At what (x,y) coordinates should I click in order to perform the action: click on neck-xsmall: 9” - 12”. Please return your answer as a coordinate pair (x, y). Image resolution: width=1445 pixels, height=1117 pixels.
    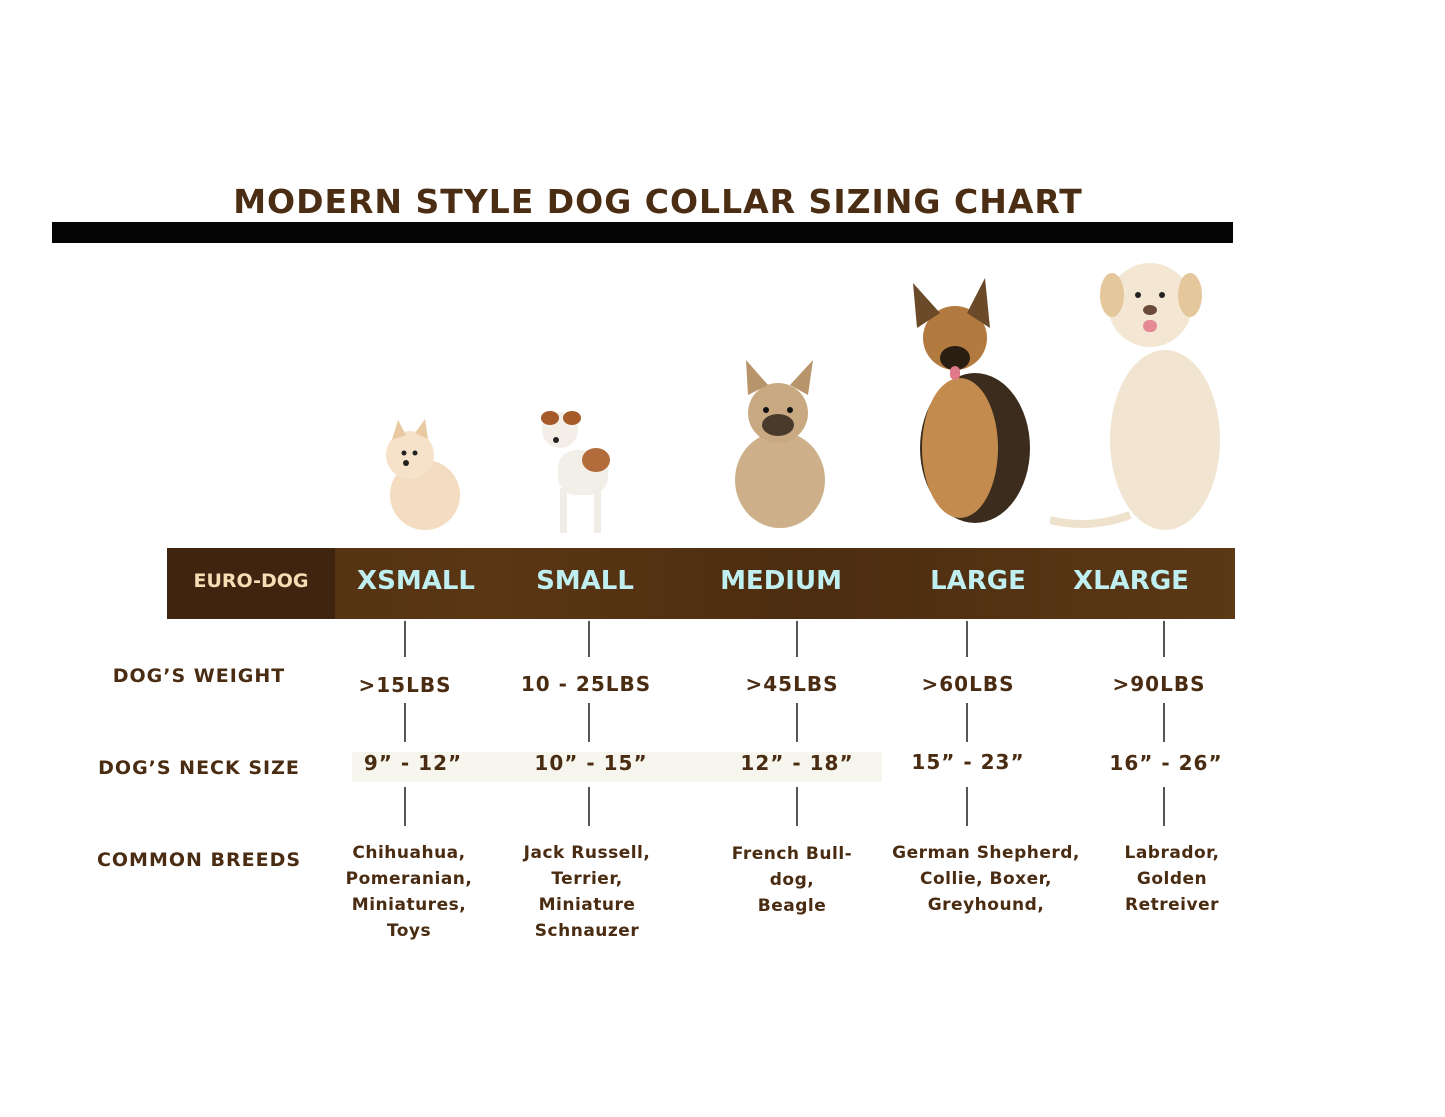
    Looking at the image, I should click on (413, 763).